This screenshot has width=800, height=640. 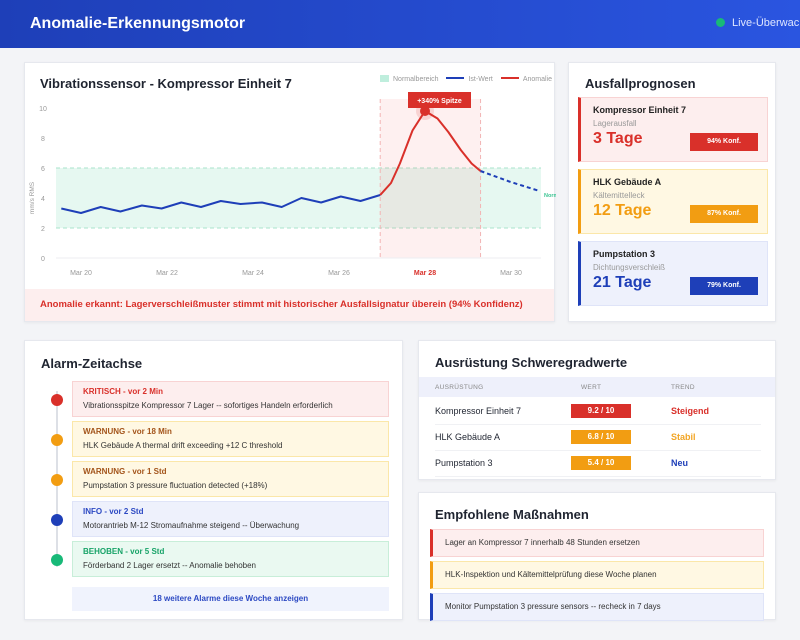 What do you see at coordinates (32, 197) in the screenshot?
I see `y-axis-label: mm/s RMS` at bounding box center [32, 197].